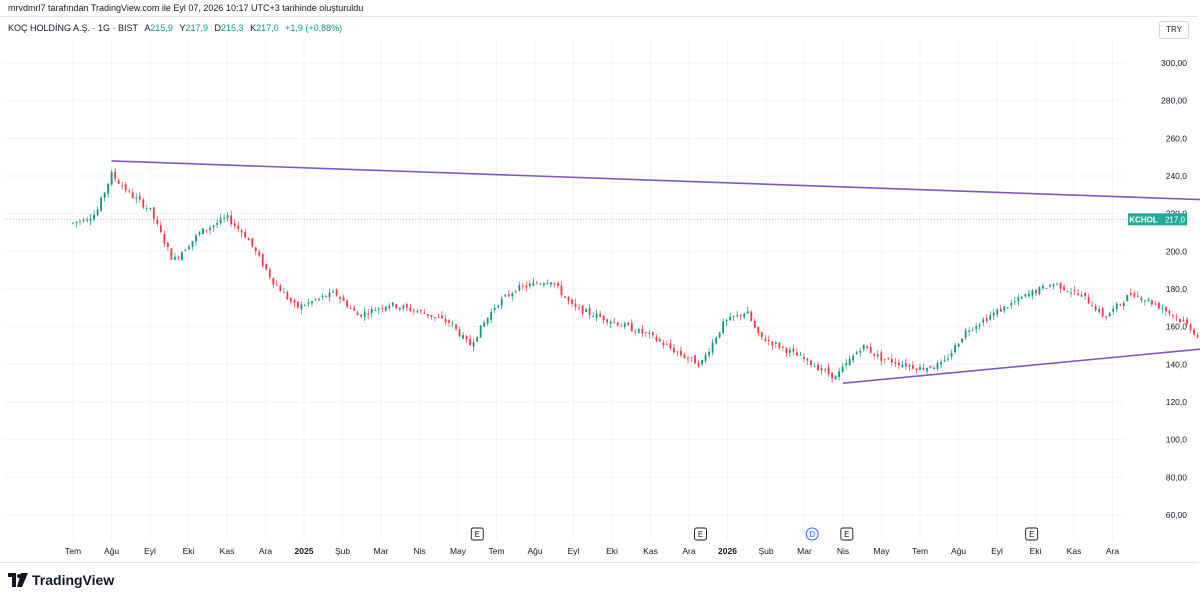 The image size is (1200, 600). Describe the element at coordinates (534, 551) in the screenshot. I see `x-tick-label: Ağu` at that location.